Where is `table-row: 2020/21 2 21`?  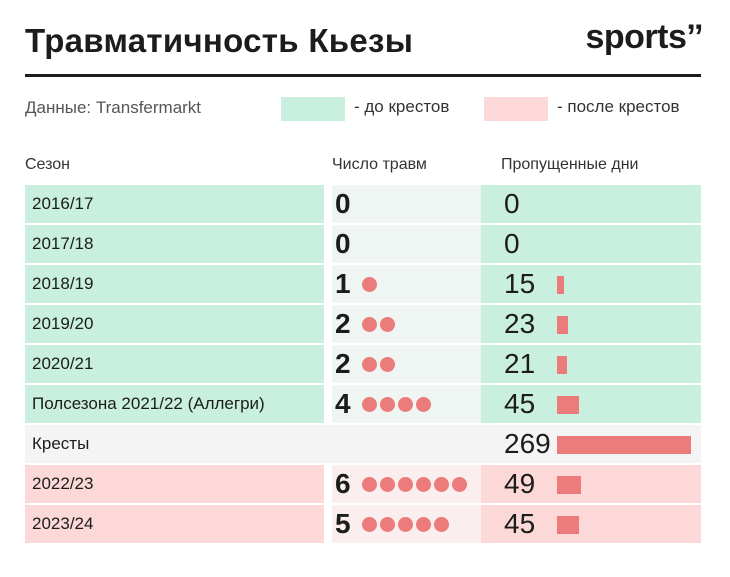
table-row: 2020/21 2 21 is located at coordinates (363, 364).